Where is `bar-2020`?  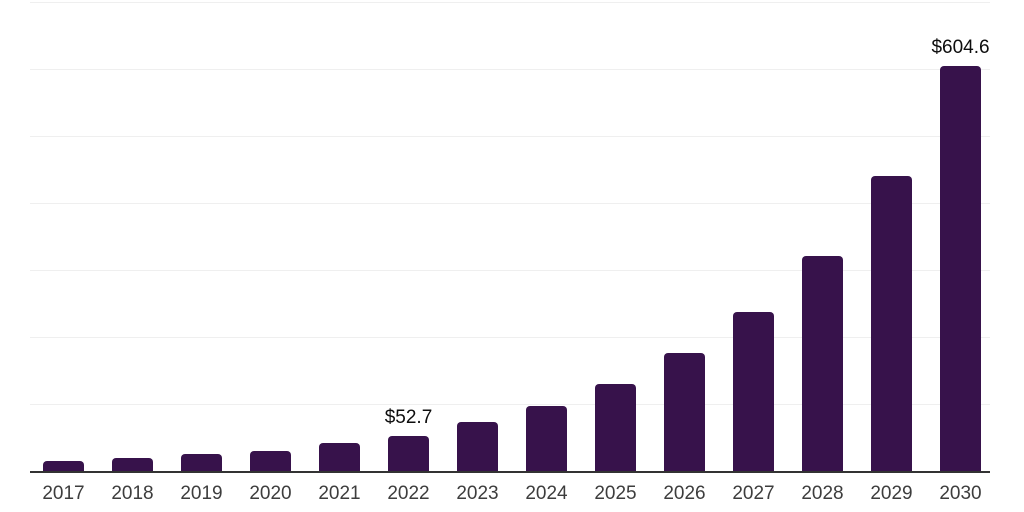
bar-2020 is located at coordinates (270, 460).